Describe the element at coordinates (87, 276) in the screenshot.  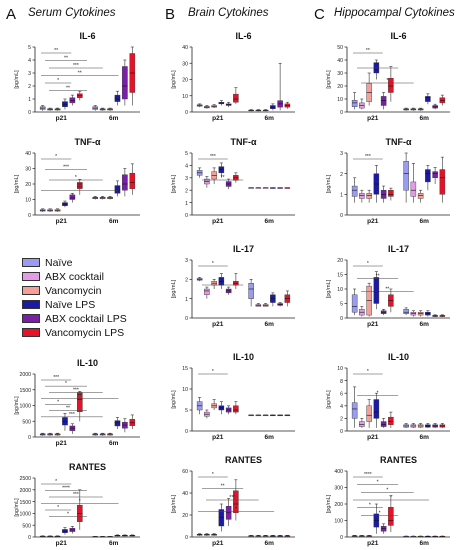
I see `legend-item: ABX cocktail` at that location.